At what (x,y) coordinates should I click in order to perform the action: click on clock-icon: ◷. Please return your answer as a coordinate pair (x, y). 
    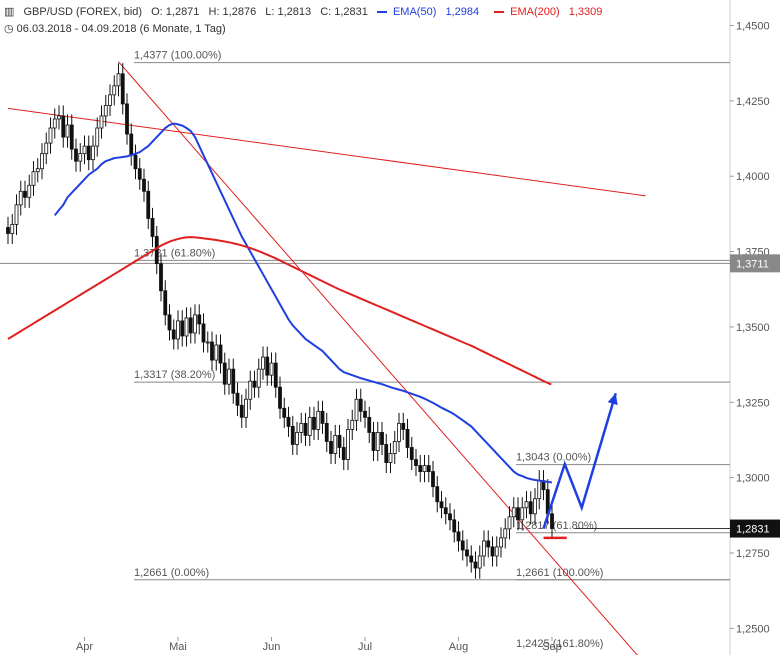
    Looking at the image, I should click on (9, 29).